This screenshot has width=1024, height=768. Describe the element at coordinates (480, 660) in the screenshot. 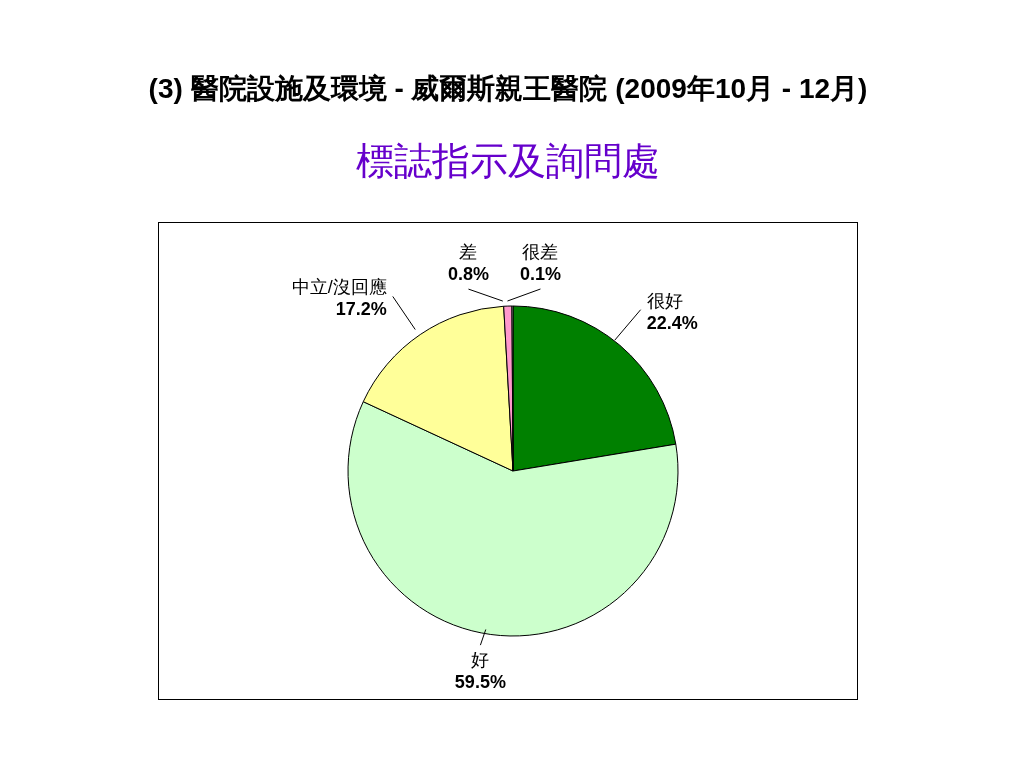

I see `slice-label: 好` at that location.